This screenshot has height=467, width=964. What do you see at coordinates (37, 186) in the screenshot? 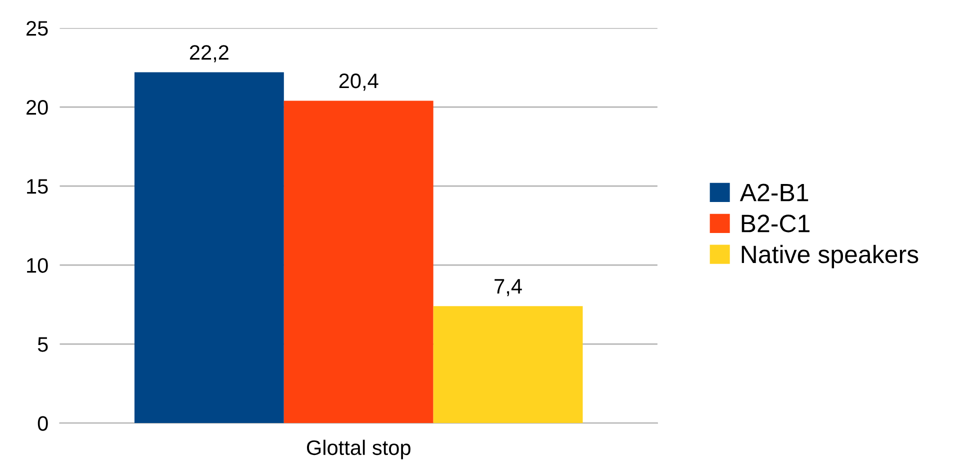
I see `y-tick-label: 15` at bounding box center [37, 186].